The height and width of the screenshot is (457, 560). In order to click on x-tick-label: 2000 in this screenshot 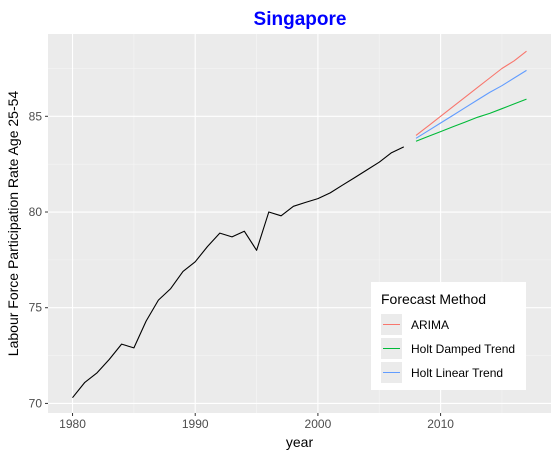, I will do `click(318, 424)`.